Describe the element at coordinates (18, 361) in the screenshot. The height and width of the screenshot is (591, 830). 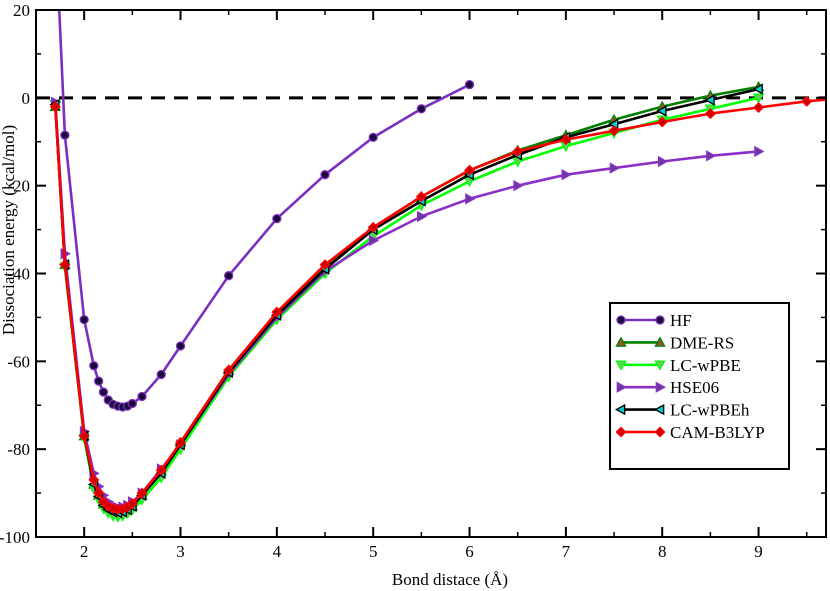
I see `y-tick-label: -60` at that location.